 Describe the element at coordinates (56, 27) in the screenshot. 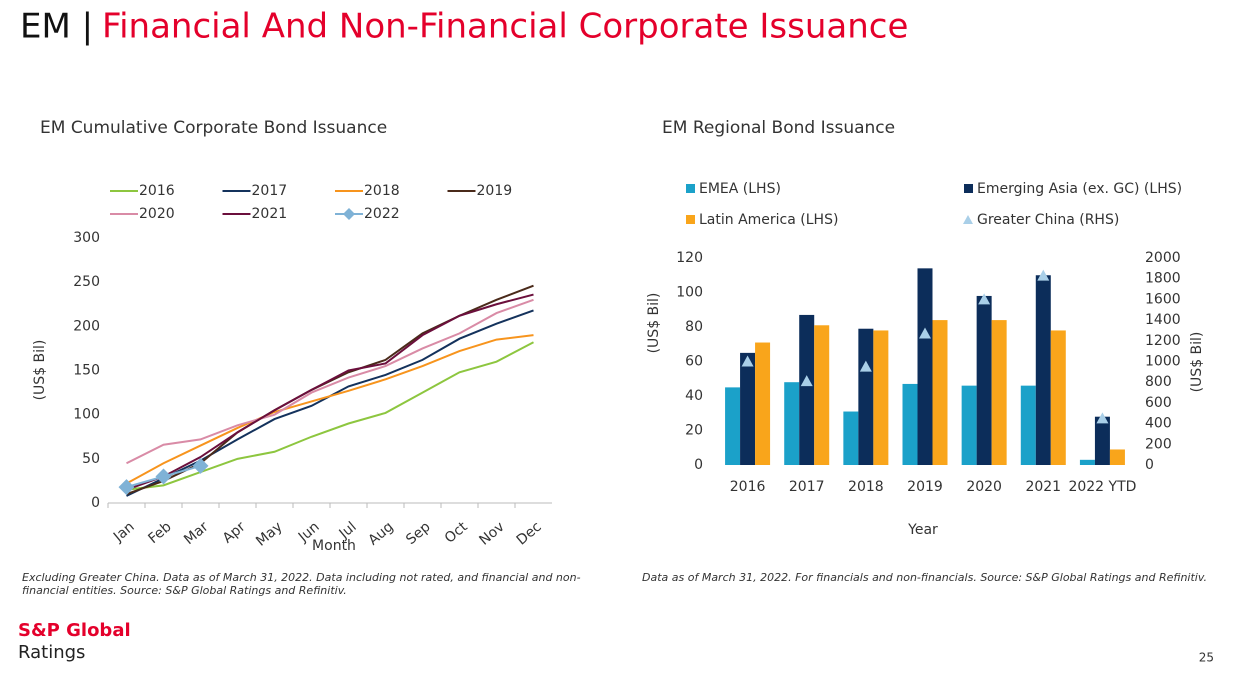

I see `title-prefix: EM |` at that location.